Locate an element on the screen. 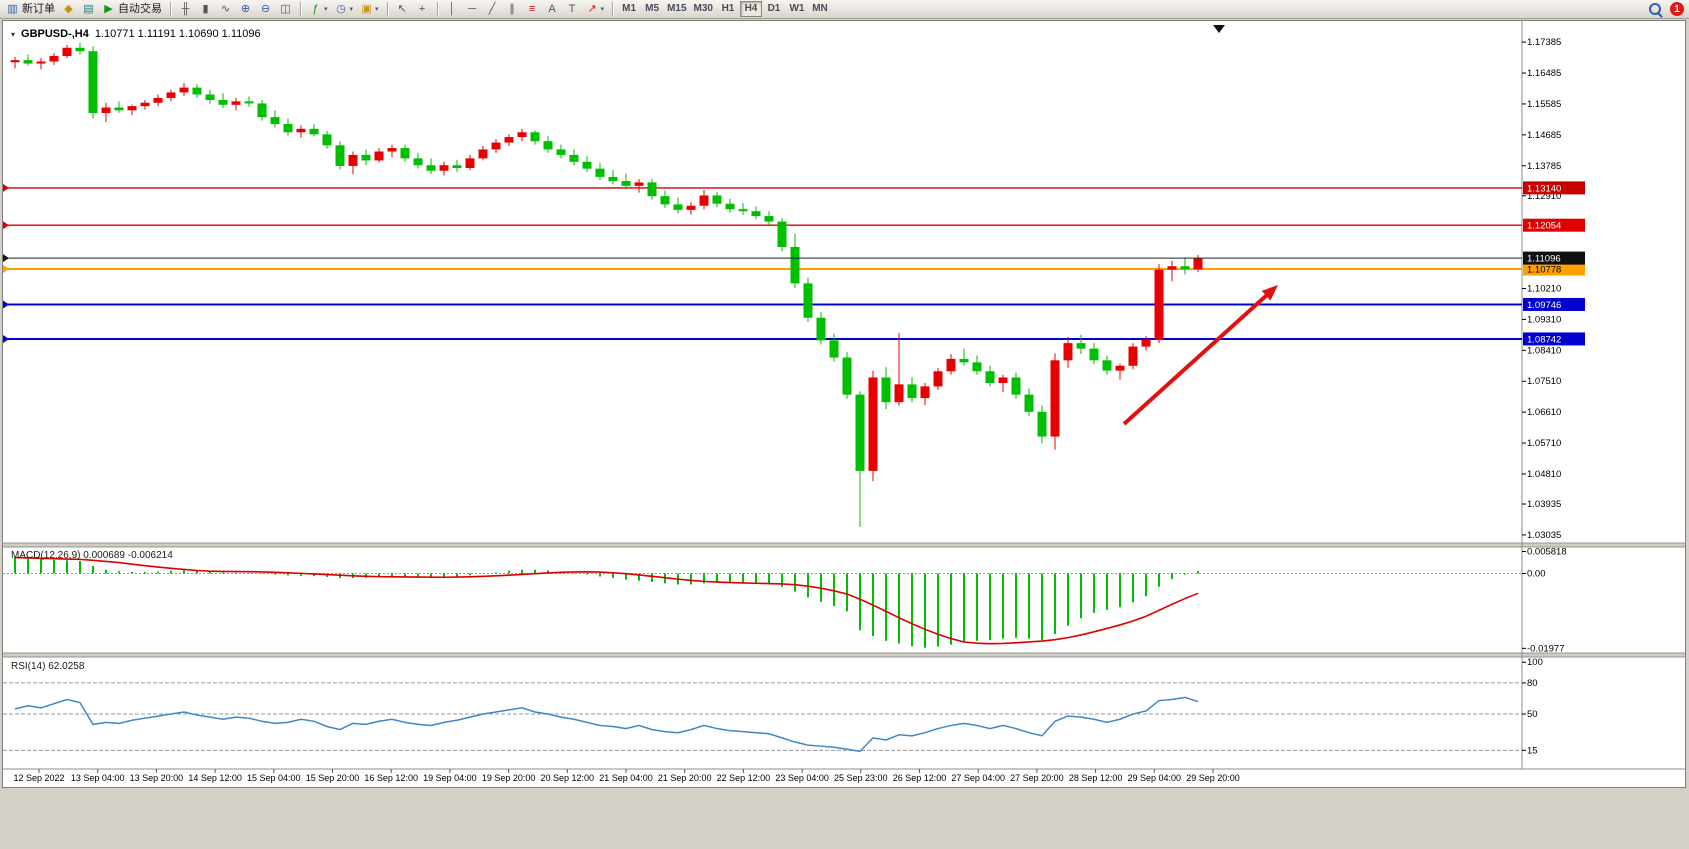 The width and height of the screenshot is (1689, 849). candlestick-icon: ▮ is located at coordinates (205, 8).